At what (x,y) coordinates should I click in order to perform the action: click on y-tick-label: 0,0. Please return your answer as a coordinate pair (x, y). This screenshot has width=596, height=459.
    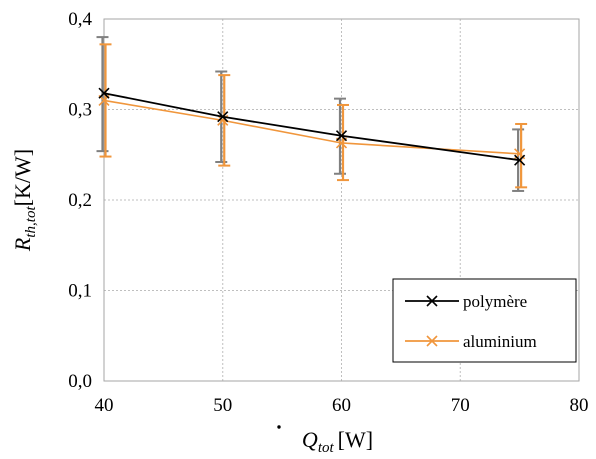
    Looking at the image, I should click on (80, 381).